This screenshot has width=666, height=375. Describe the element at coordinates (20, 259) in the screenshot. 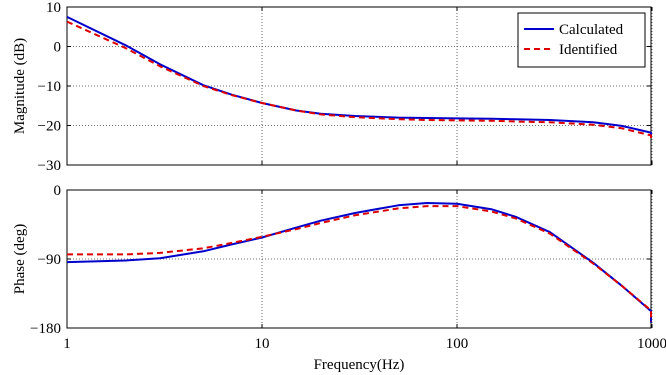

I see `phase-y-axis-label: Phase (deg)` at that location.